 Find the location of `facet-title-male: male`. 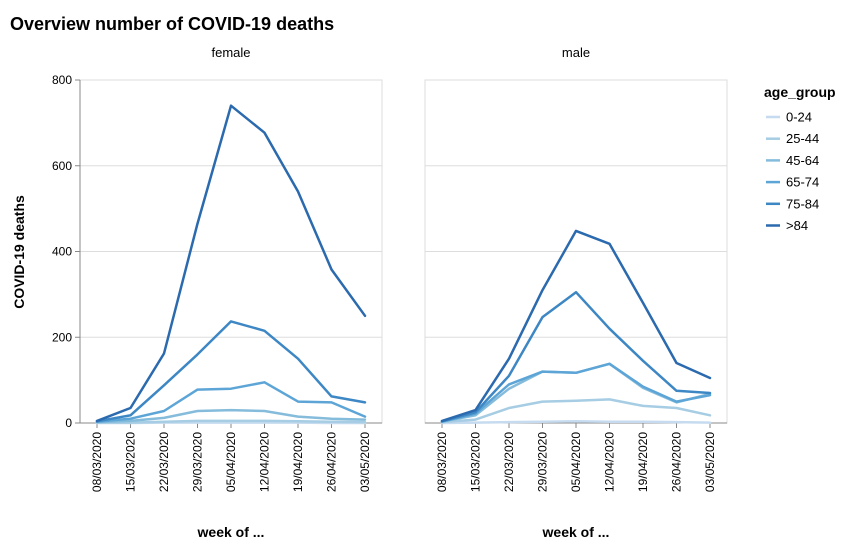

facet-title-male: male is located at coordinates (576, 52).